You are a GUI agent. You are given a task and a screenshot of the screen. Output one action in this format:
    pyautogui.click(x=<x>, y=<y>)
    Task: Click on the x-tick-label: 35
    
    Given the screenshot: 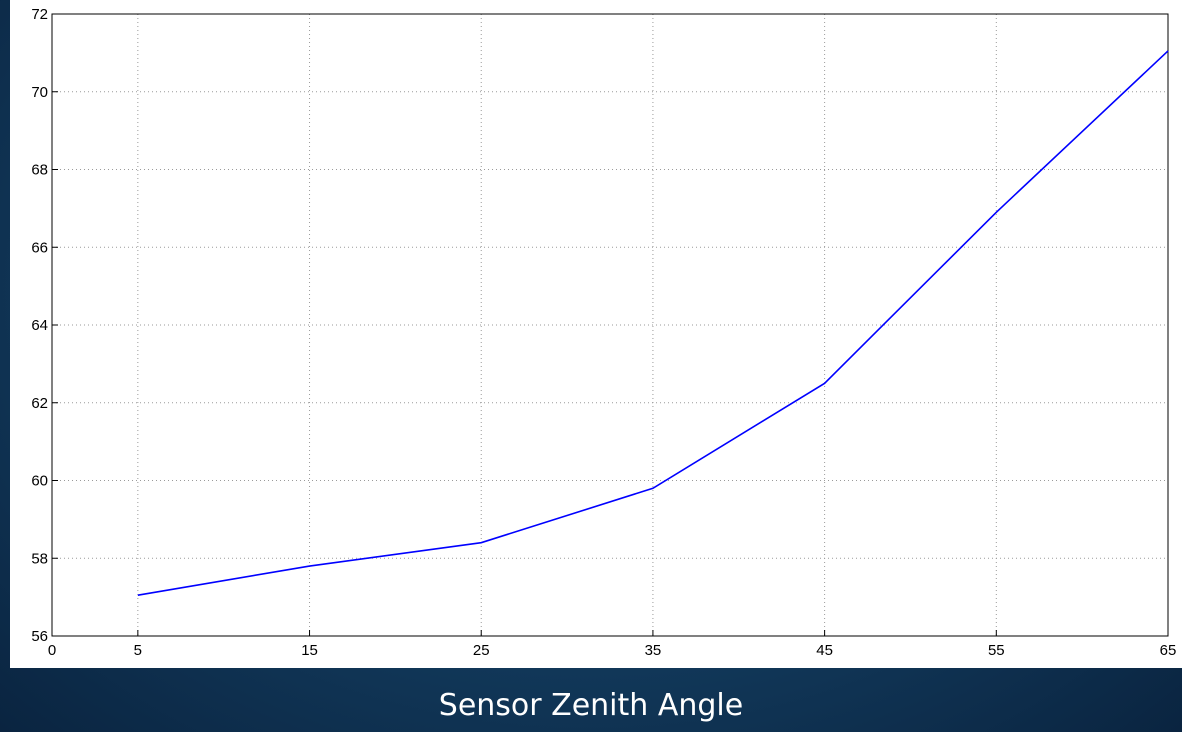 What is the action you would take?
    pyautogui.click(x=653, y=650)
    